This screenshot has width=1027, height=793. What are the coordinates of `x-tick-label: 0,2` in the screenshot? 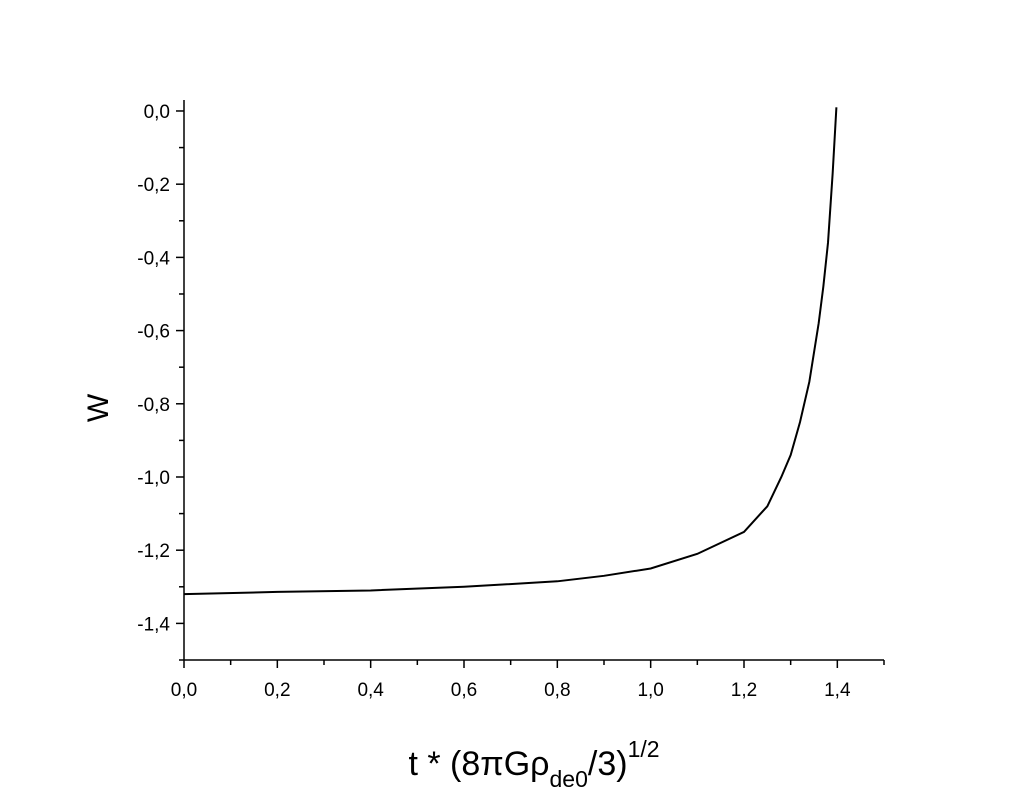 It's located at (277, 690).